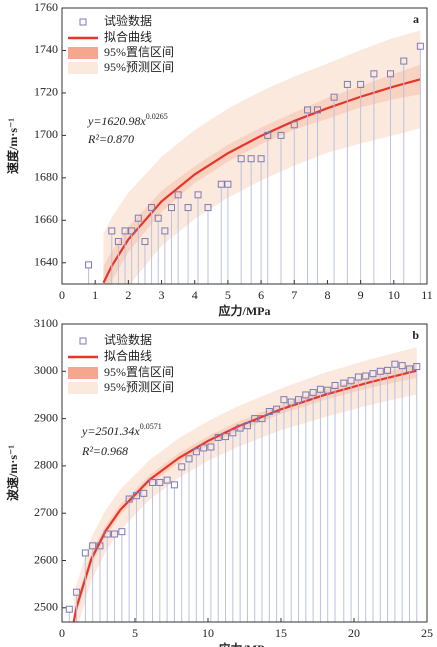 The image size is (437, 647). What do you see at coordinates (46, 512) in the screenshot?
I see `y-tick-label: 2700` at bounding box center [46, 512].